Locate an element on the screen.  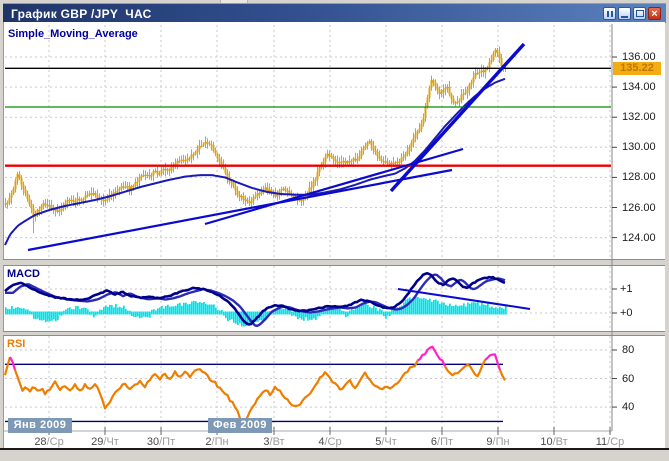
macd-axis-label: +1 is located at coordinates (626, 289).